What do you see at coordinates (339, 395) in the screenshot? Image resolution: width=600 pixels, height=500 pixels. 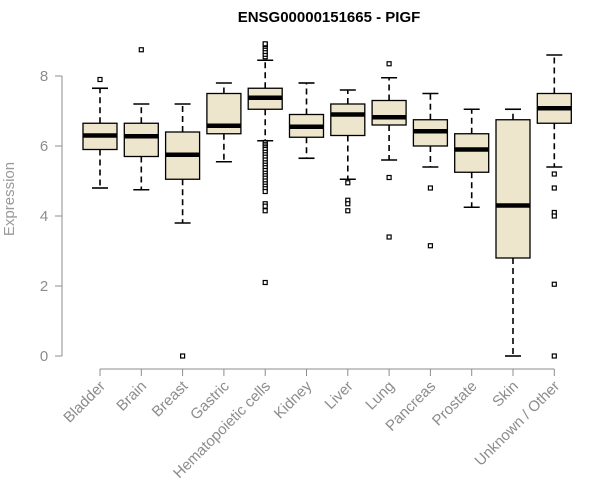 I see `x-tick-label: Liver` at bounding box center [339, 395].